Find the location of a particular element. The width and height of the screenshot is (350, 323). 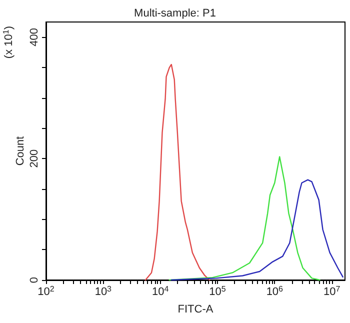

y-tick-label: 200 is located at coordinates (34, 158).